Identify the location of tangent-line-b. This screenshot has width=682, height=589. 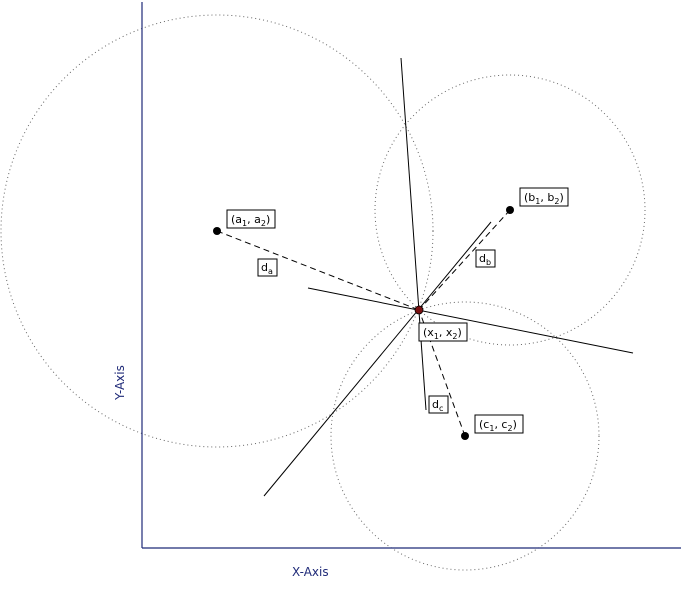
(470, 320).